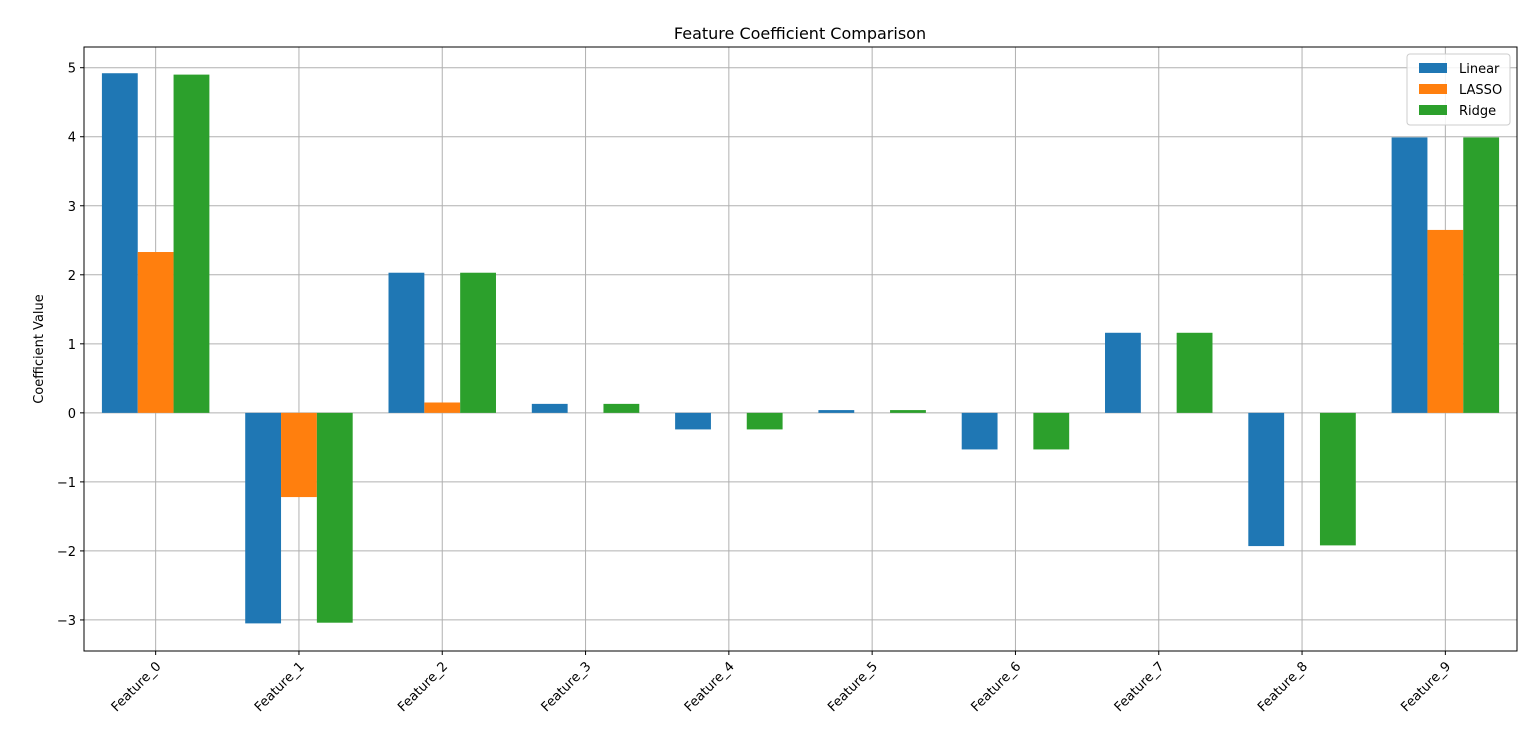 The width and height of the screenshot is (1536, 754). What do you see at coordinates (39, 349) in the screenshot?
I see `y-axis-label: Coefficient Value` at bounding box center [39, 349].